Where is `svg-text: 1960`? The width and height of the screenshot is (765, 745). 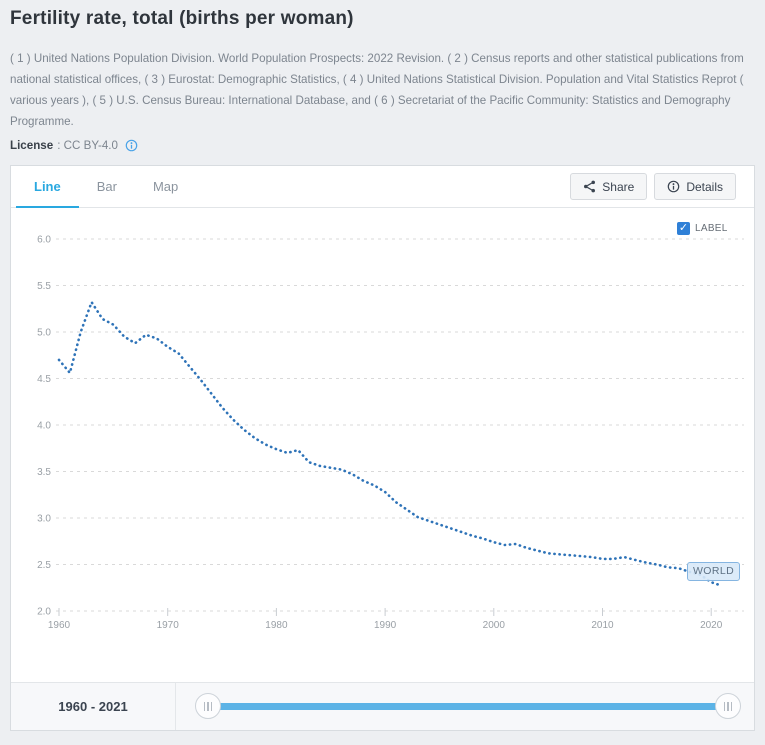 svg-text: 1960 is located at coordinates (59, 625).